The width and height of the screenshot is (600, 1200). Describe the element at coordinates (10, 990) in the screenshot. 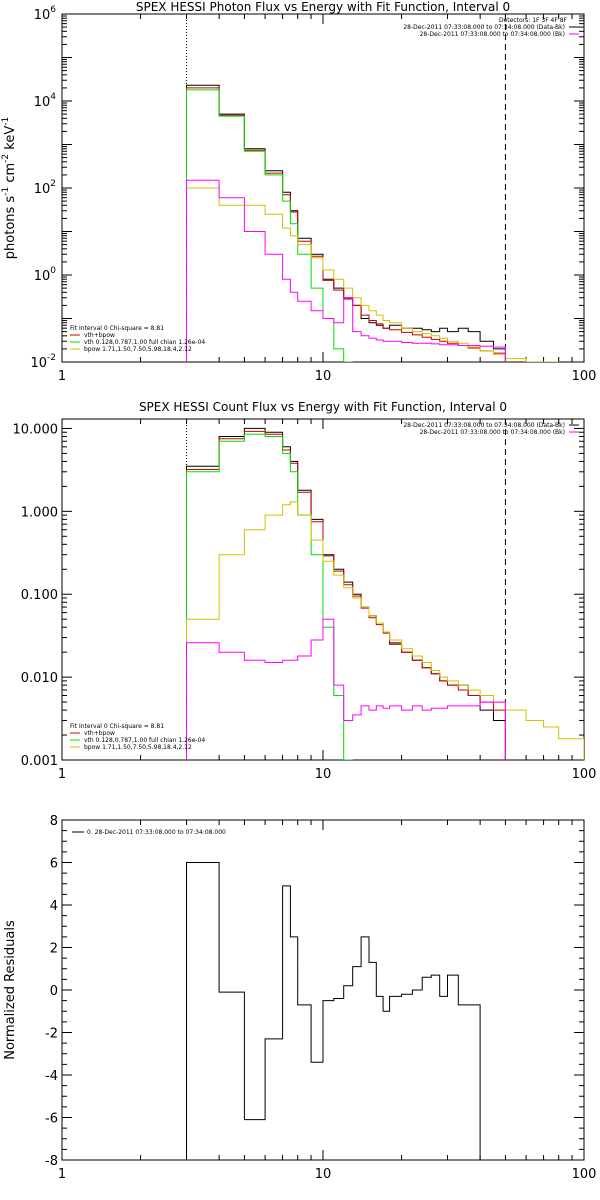

I see `y-axis-label: Normalized Residuals` at that location.